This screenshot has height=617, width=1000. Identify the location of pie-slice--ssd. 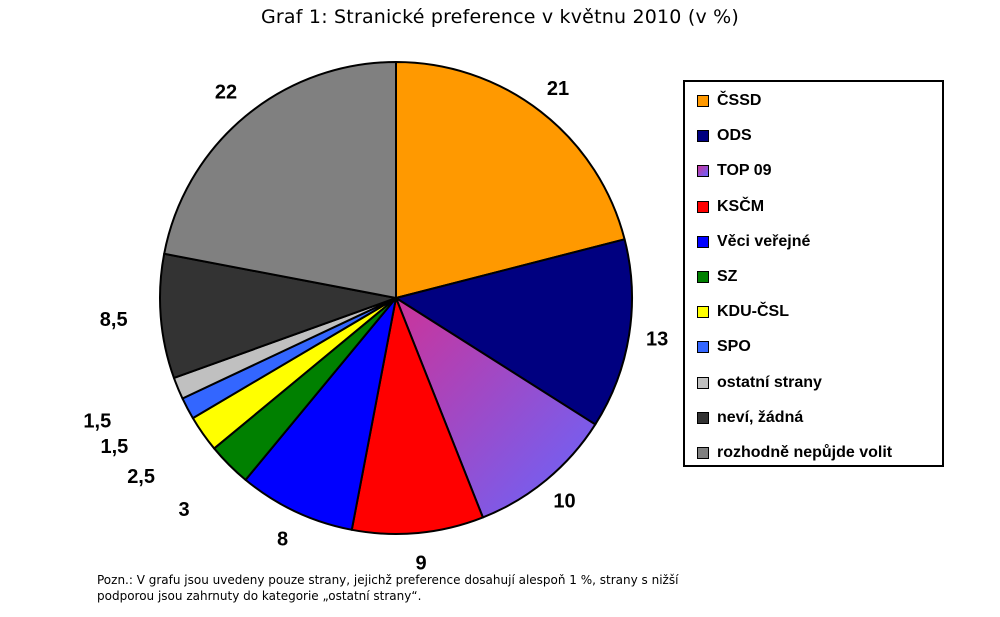
(510, 180).